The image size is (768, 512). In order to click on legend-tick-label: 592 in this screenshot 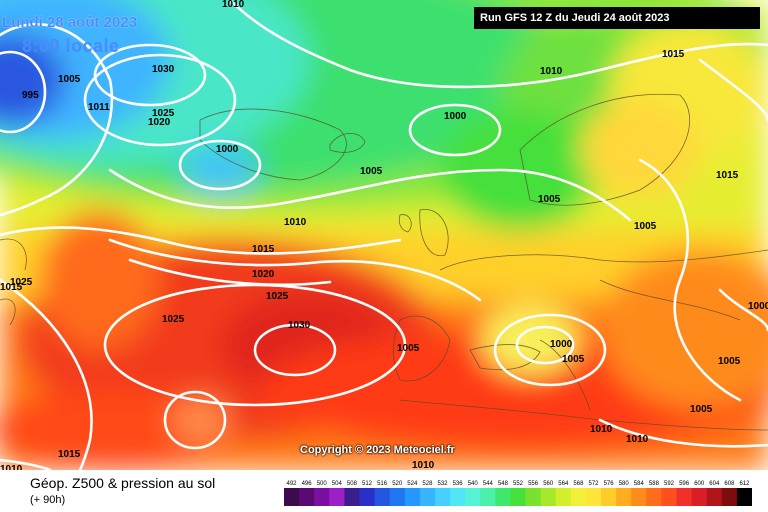, I will do `click(669, 484)`.